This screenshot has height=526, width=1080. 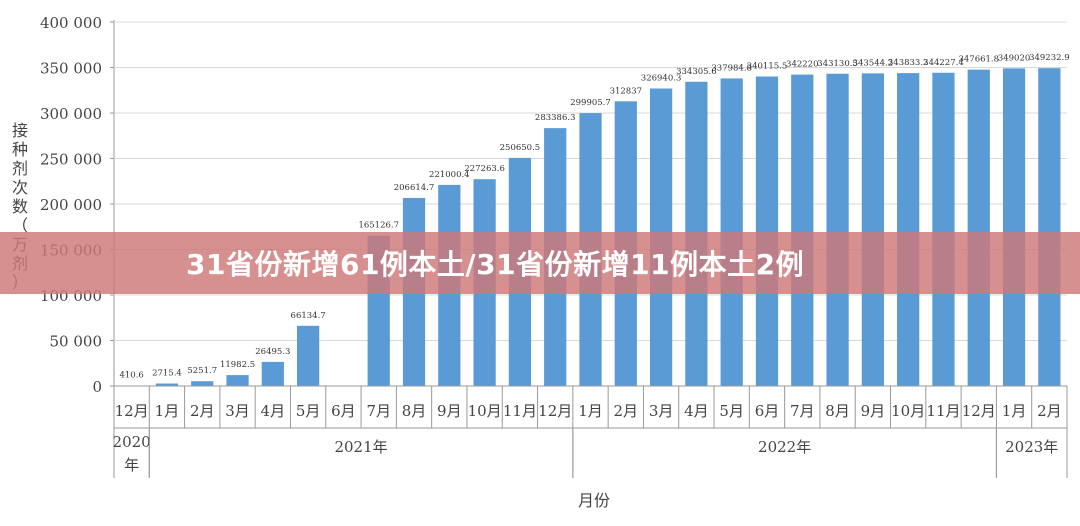 I want to click on y-axis-title-char: （, so click(x=20, y=225).